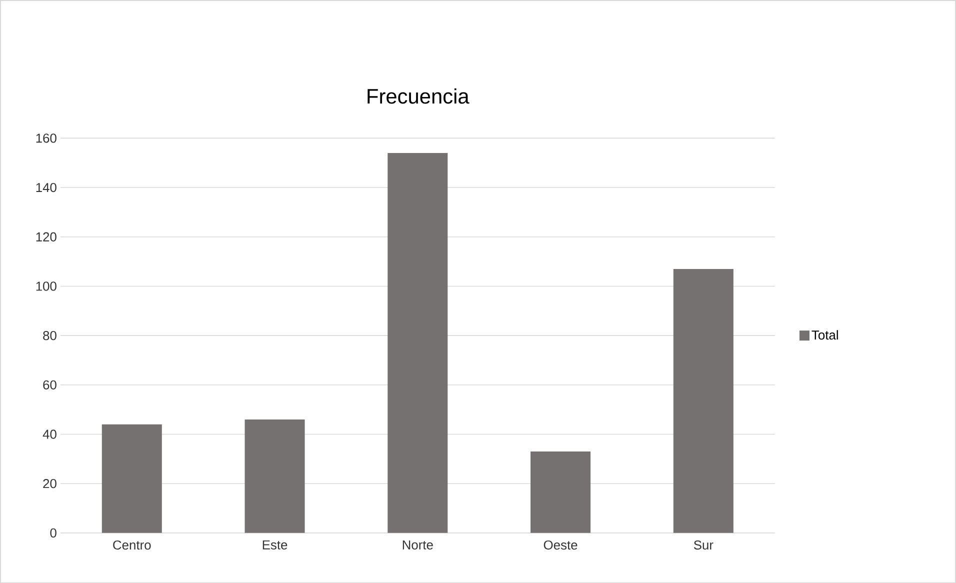  What do you see at coordinates (46, 138) in the screenshot?
I see `y-tick-label: 160` at bounding box center [46, 138].